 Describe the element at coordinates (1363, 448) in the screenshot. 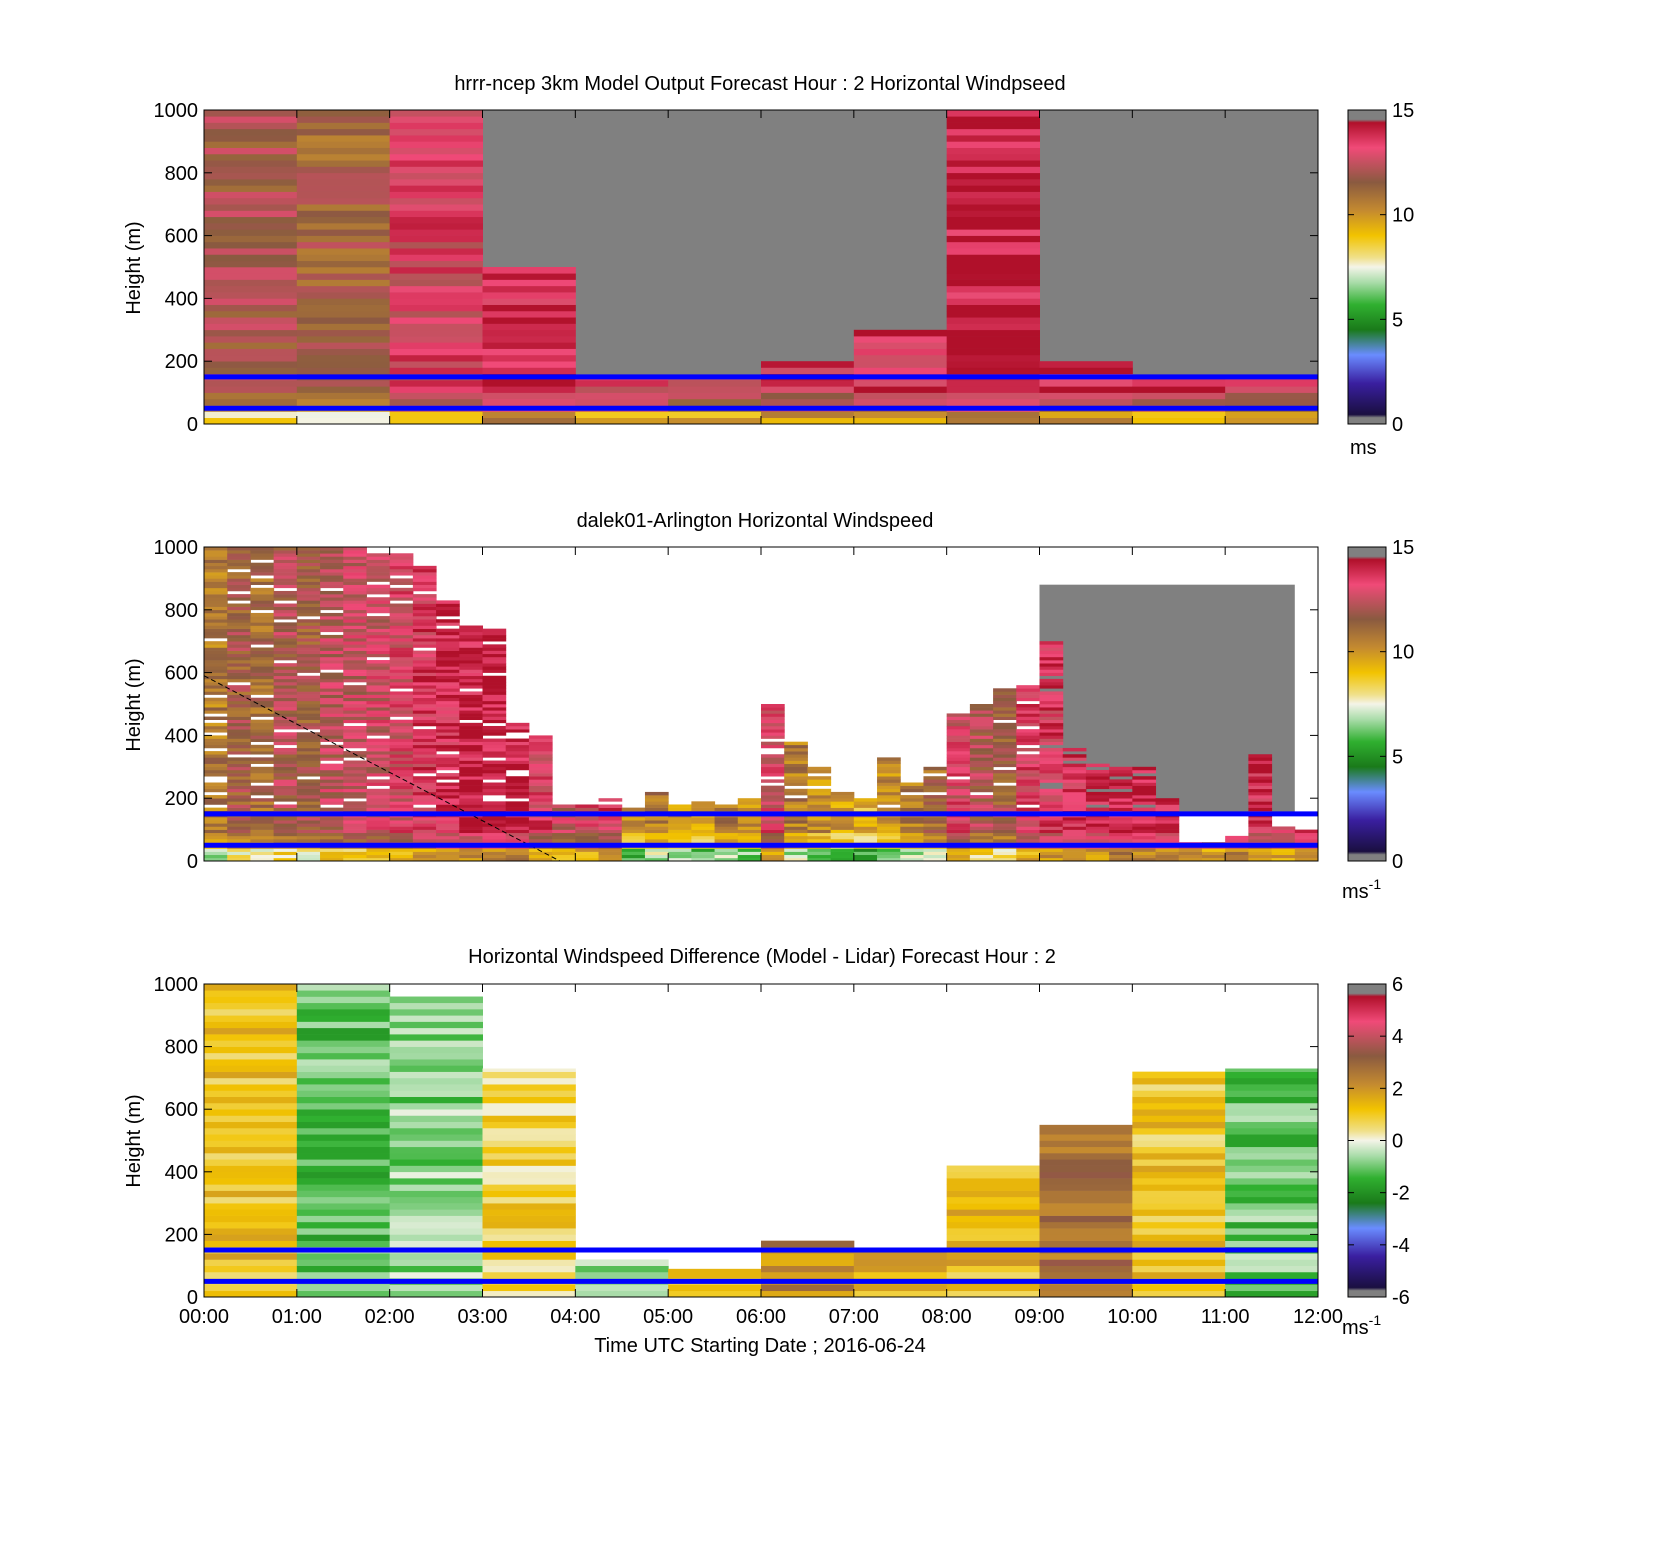

I see `colorbar-unit: ms` at that location.